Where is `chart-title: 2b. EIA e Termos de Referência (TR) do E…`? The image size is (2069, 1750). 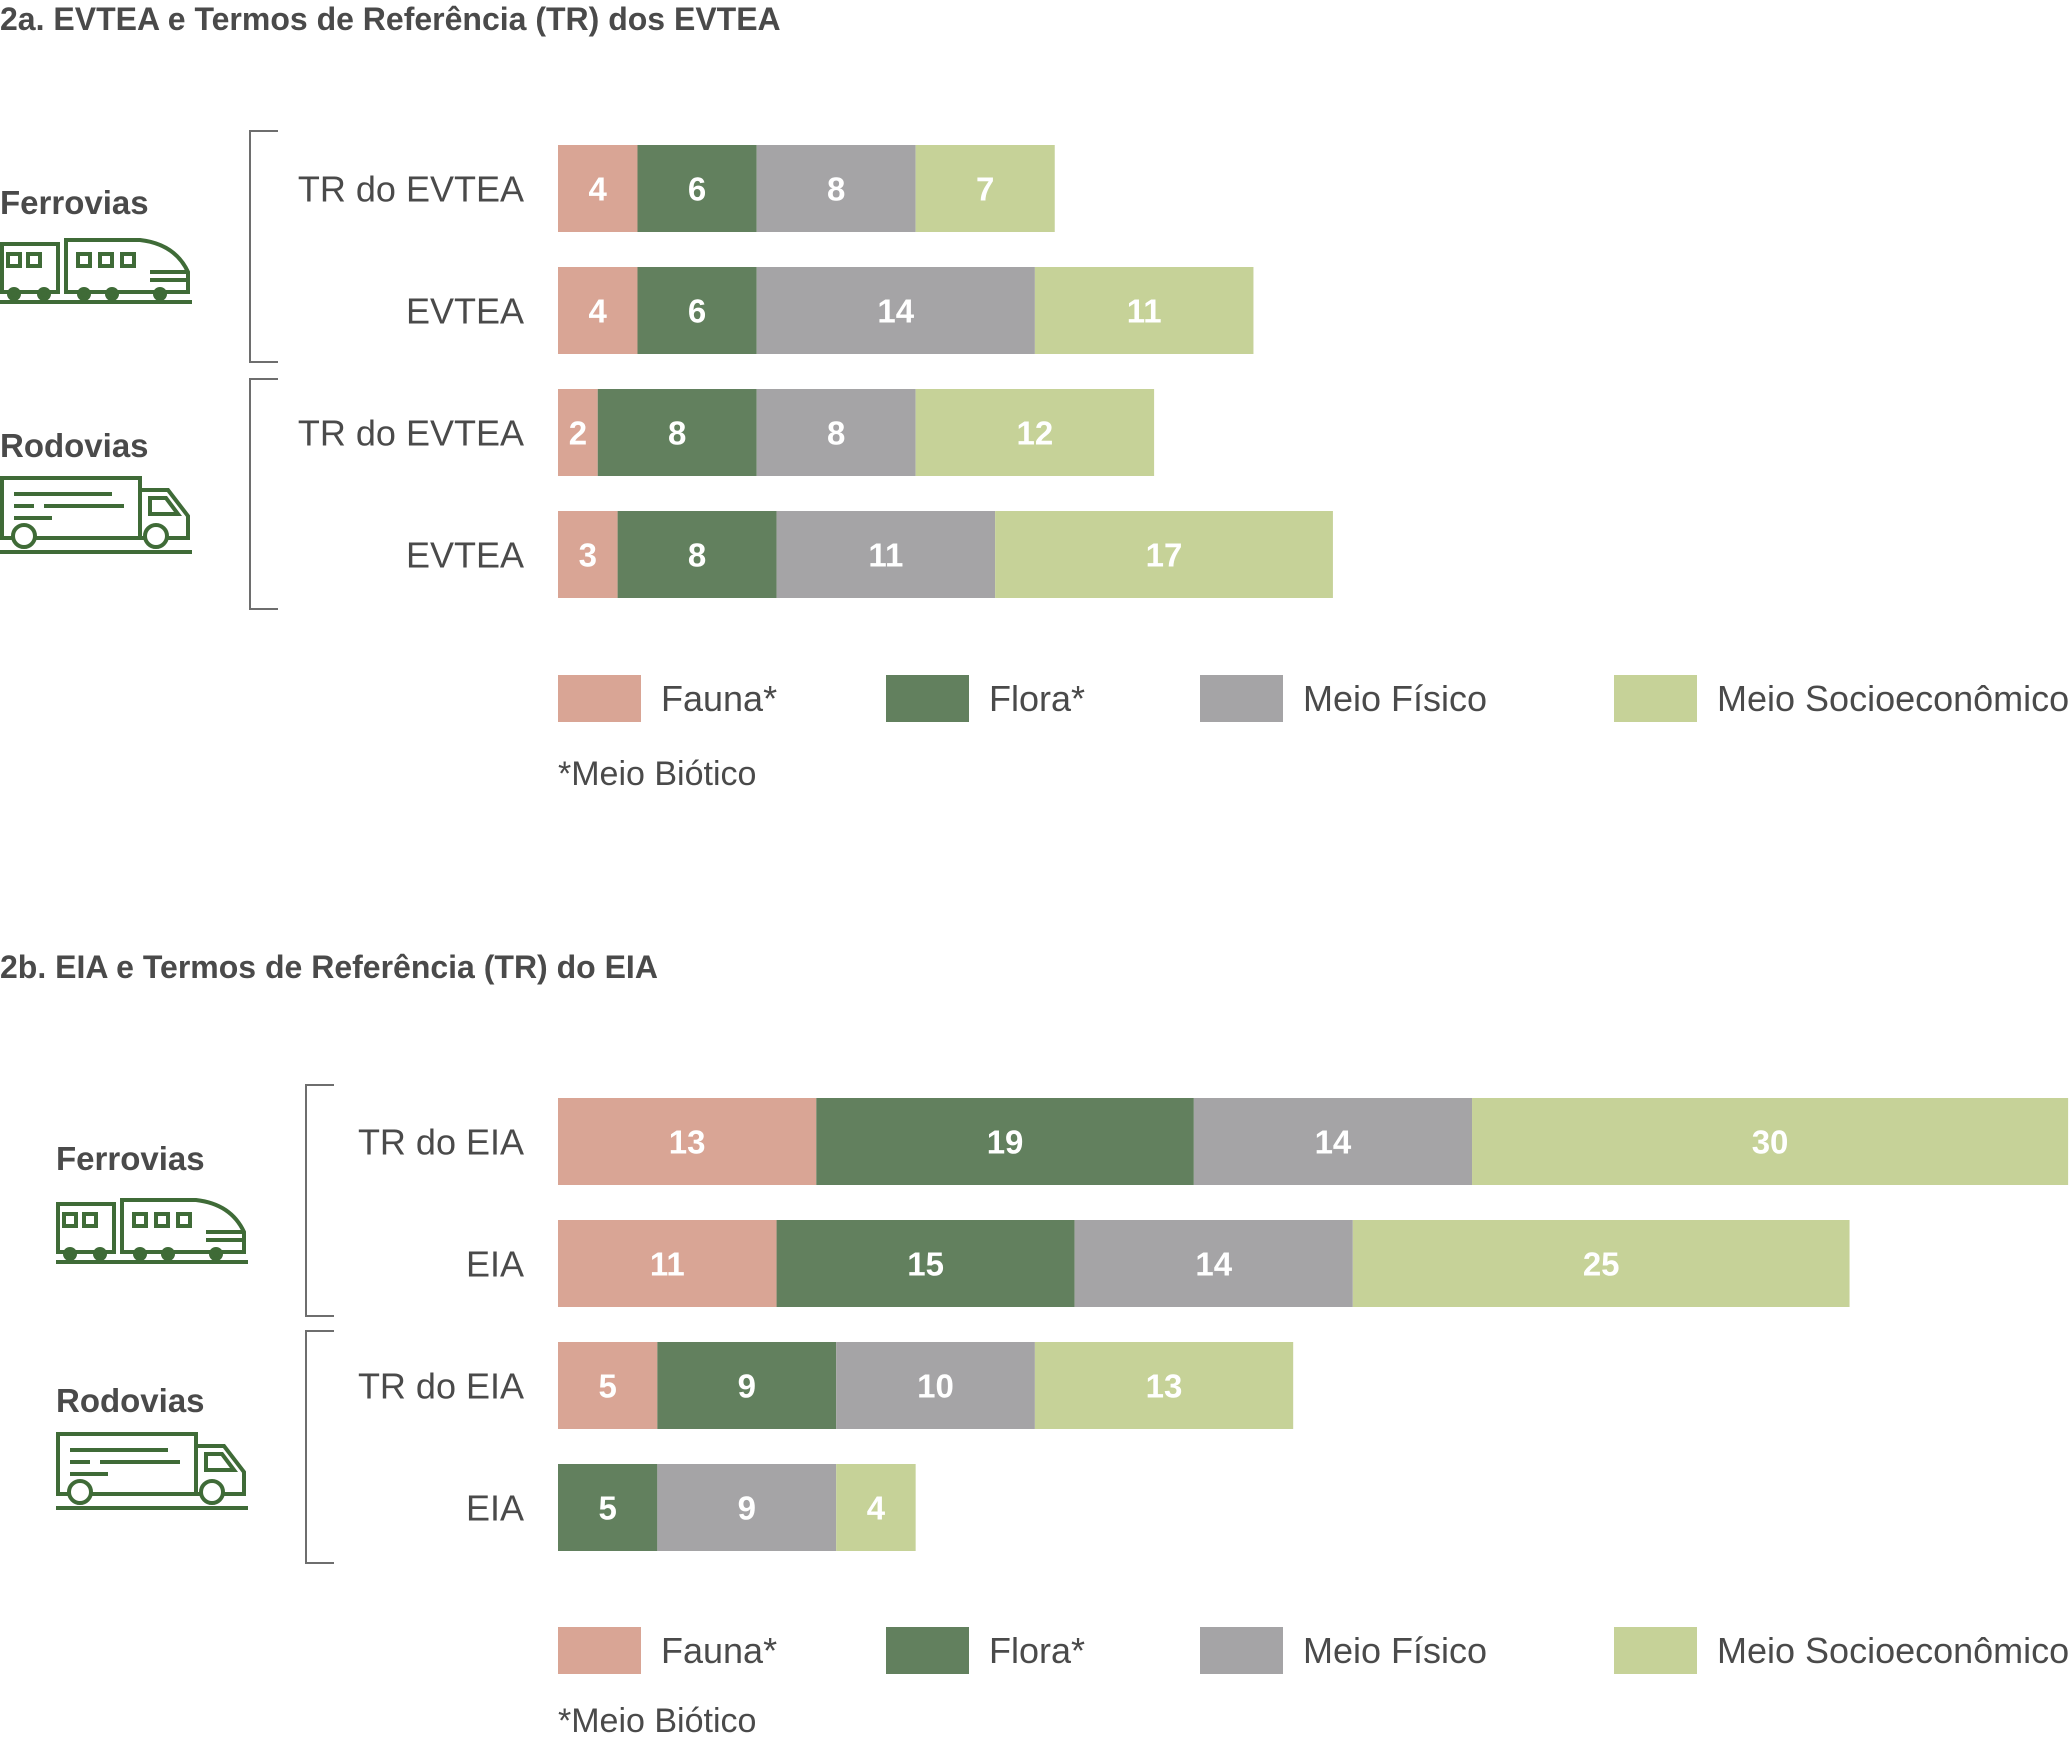 chart-title: 2b. EIA e Termos de Referência (TR) do E… is located at coordinates (329, 967).